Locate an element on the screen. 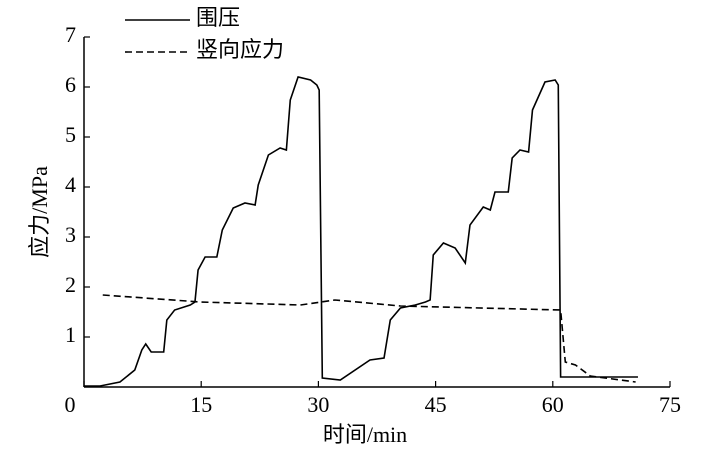 The image size is (724, 462). series-line is located at coordinates (369, 338).